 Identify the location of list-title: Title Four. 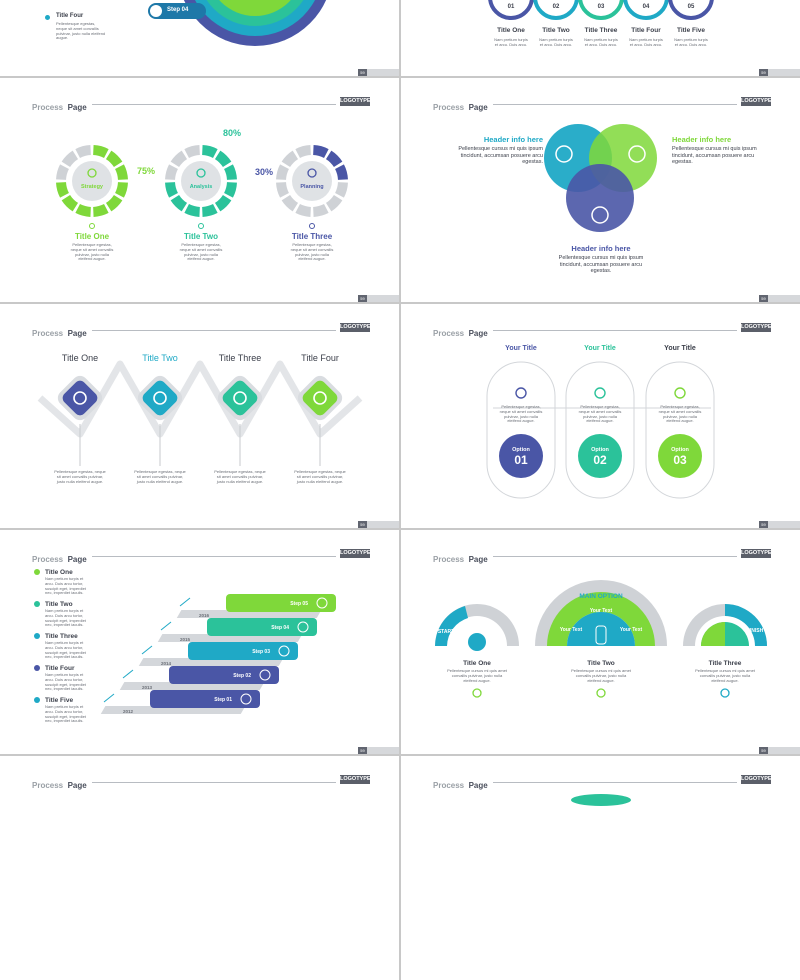
(60, 668).